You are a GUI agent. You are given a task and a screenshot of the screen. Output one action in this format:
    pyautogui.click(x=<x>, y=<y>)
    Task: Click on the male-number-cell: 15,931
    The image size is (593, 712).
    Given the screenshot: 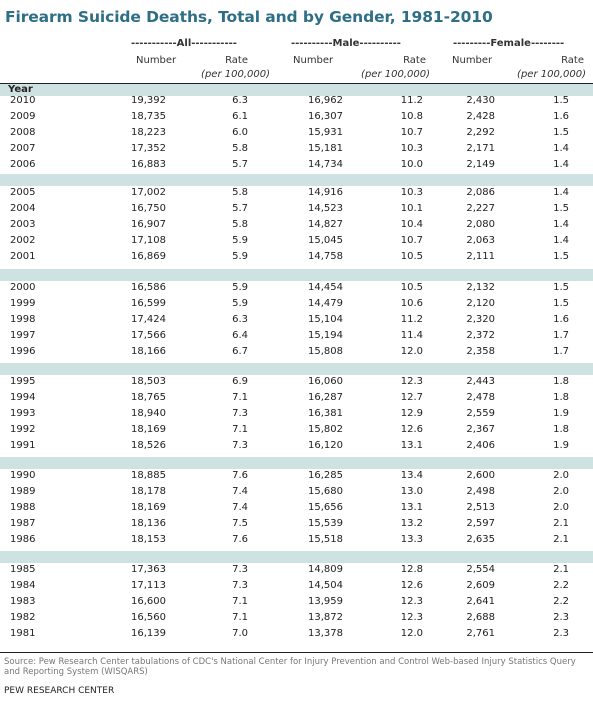 What is the action you would take?
    pyautogui.click(x=325, y=132)
    